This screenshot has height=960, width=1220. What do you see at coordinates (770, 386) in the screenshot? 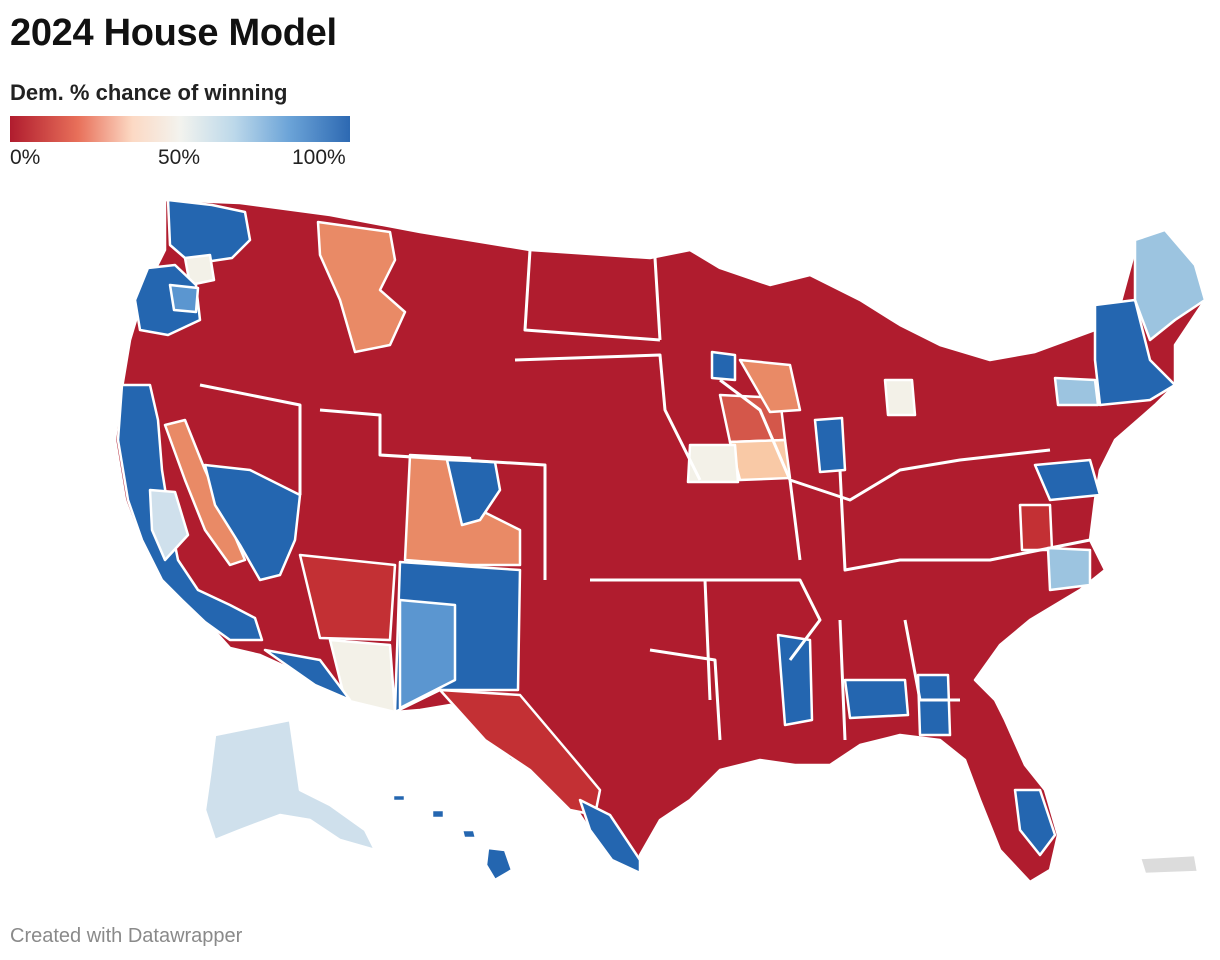
I see `wisconsin-lean-rep-district` at bounding box center [770, 386].